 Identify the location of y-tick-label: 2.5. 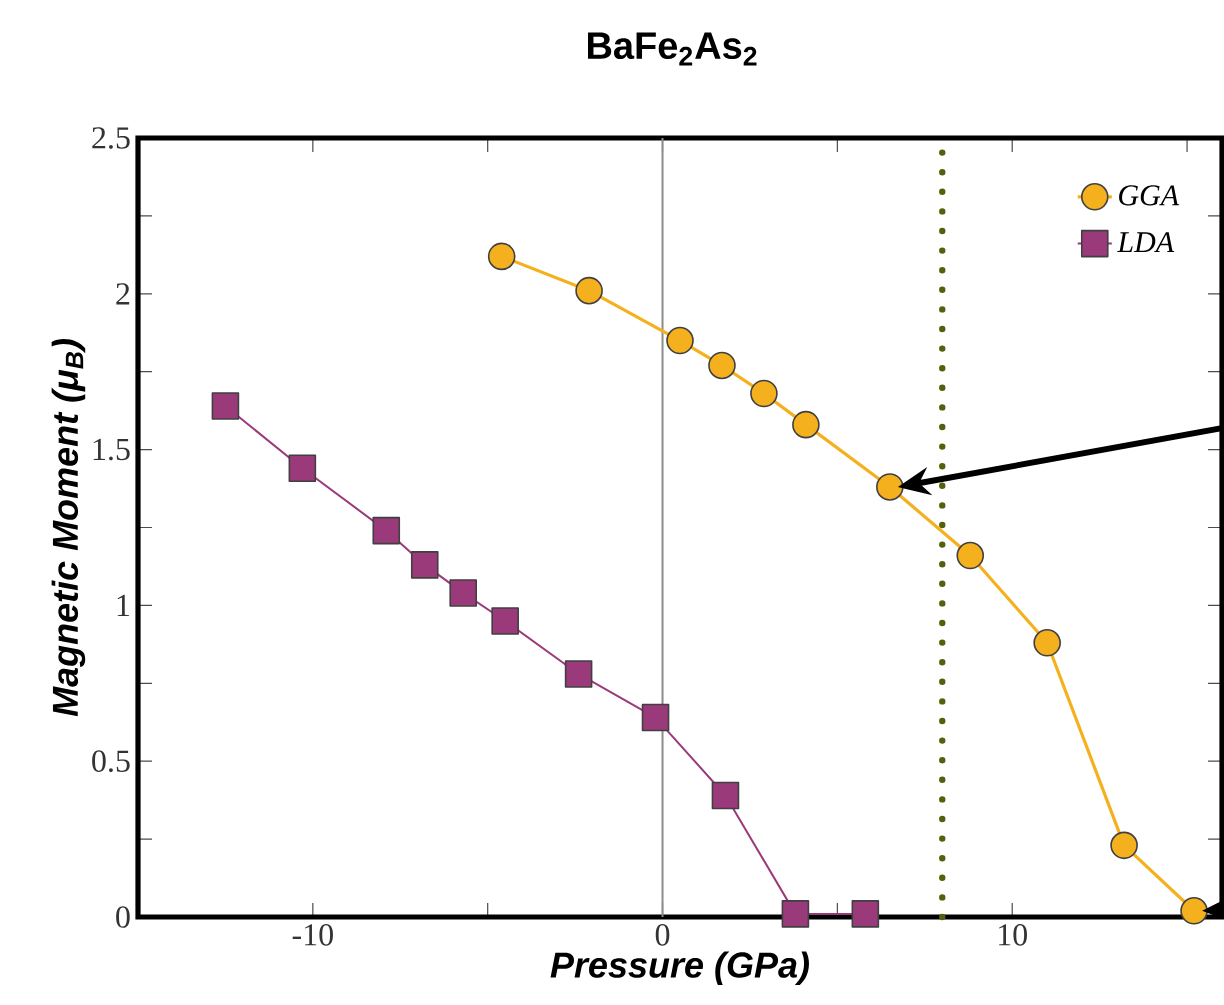
(111, 138).